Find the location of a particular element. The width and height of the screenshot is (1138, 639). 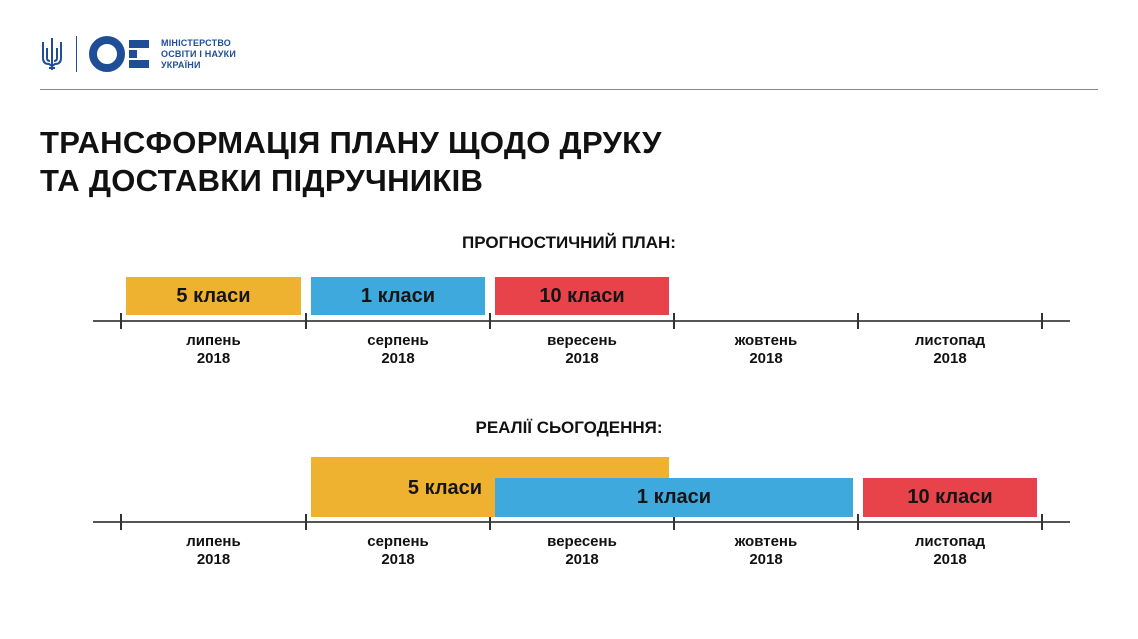

ministry-logo-icon is located at coordinates (119, 54).